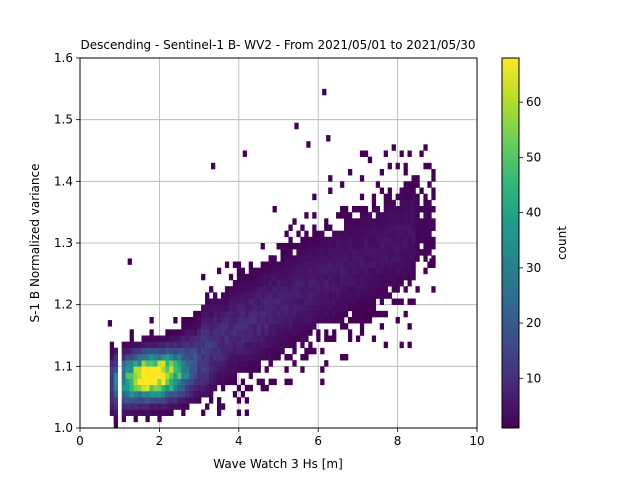 Image resolution: width=640 pixels, height=480 pixels. What do you see at coordinates (63, 181) in the screenshot?
I see `y-tick-label: 1.4` at bounding box center [63, 181].